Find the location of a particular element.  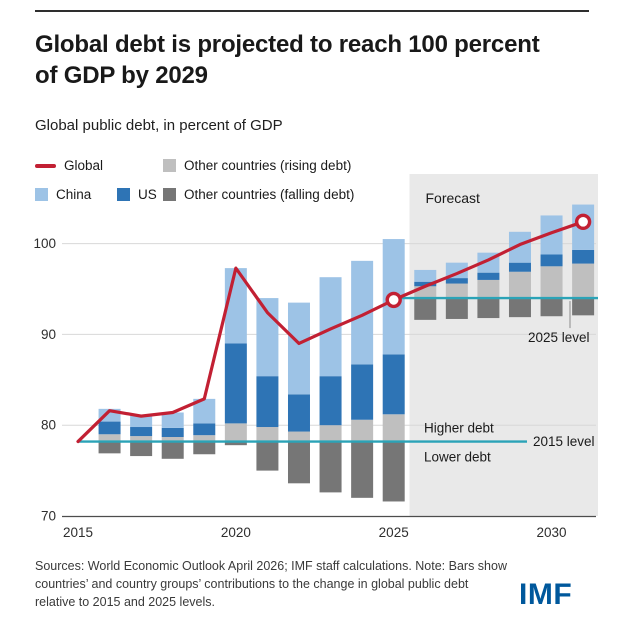

level-2015-label: 2015 level is located at coordinates (564, 441).